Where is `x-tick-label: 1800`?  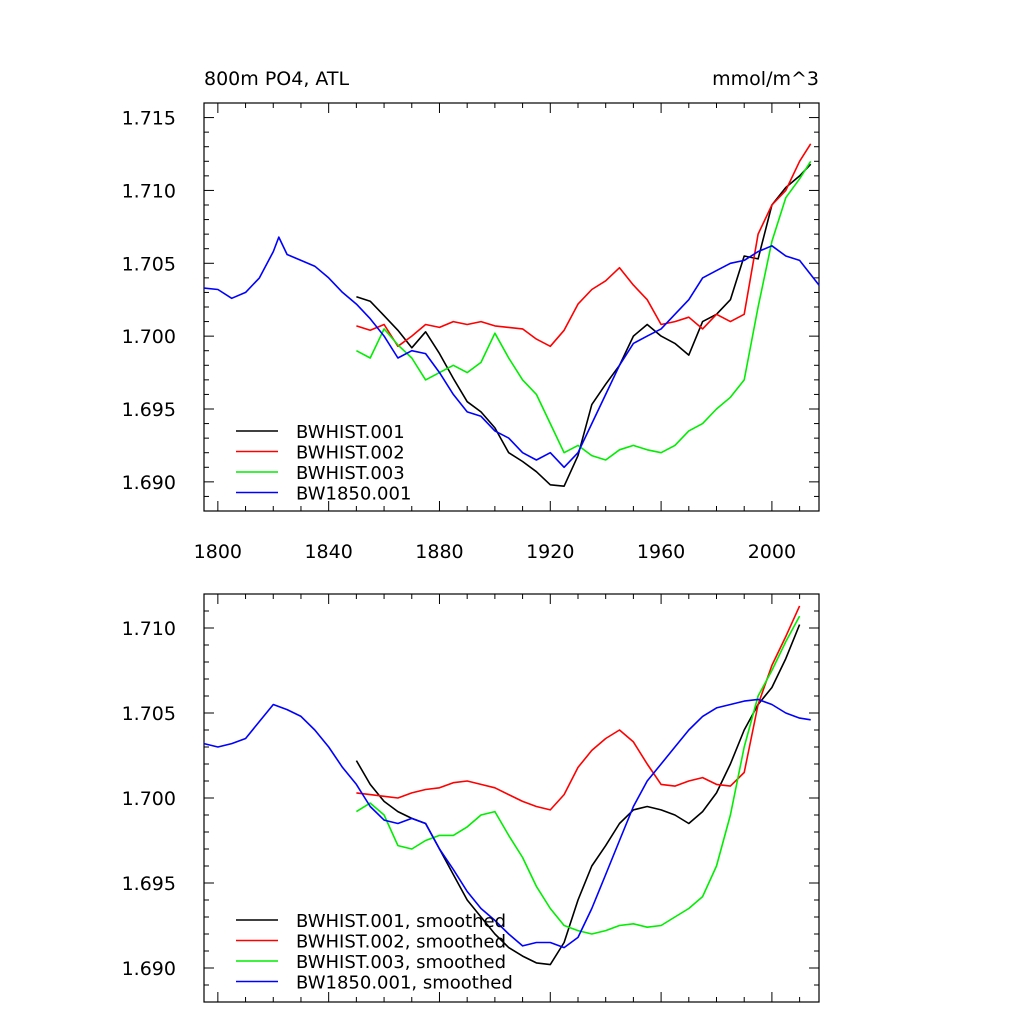 x-tick-label: 1800 is located at coordinates (218, 552).